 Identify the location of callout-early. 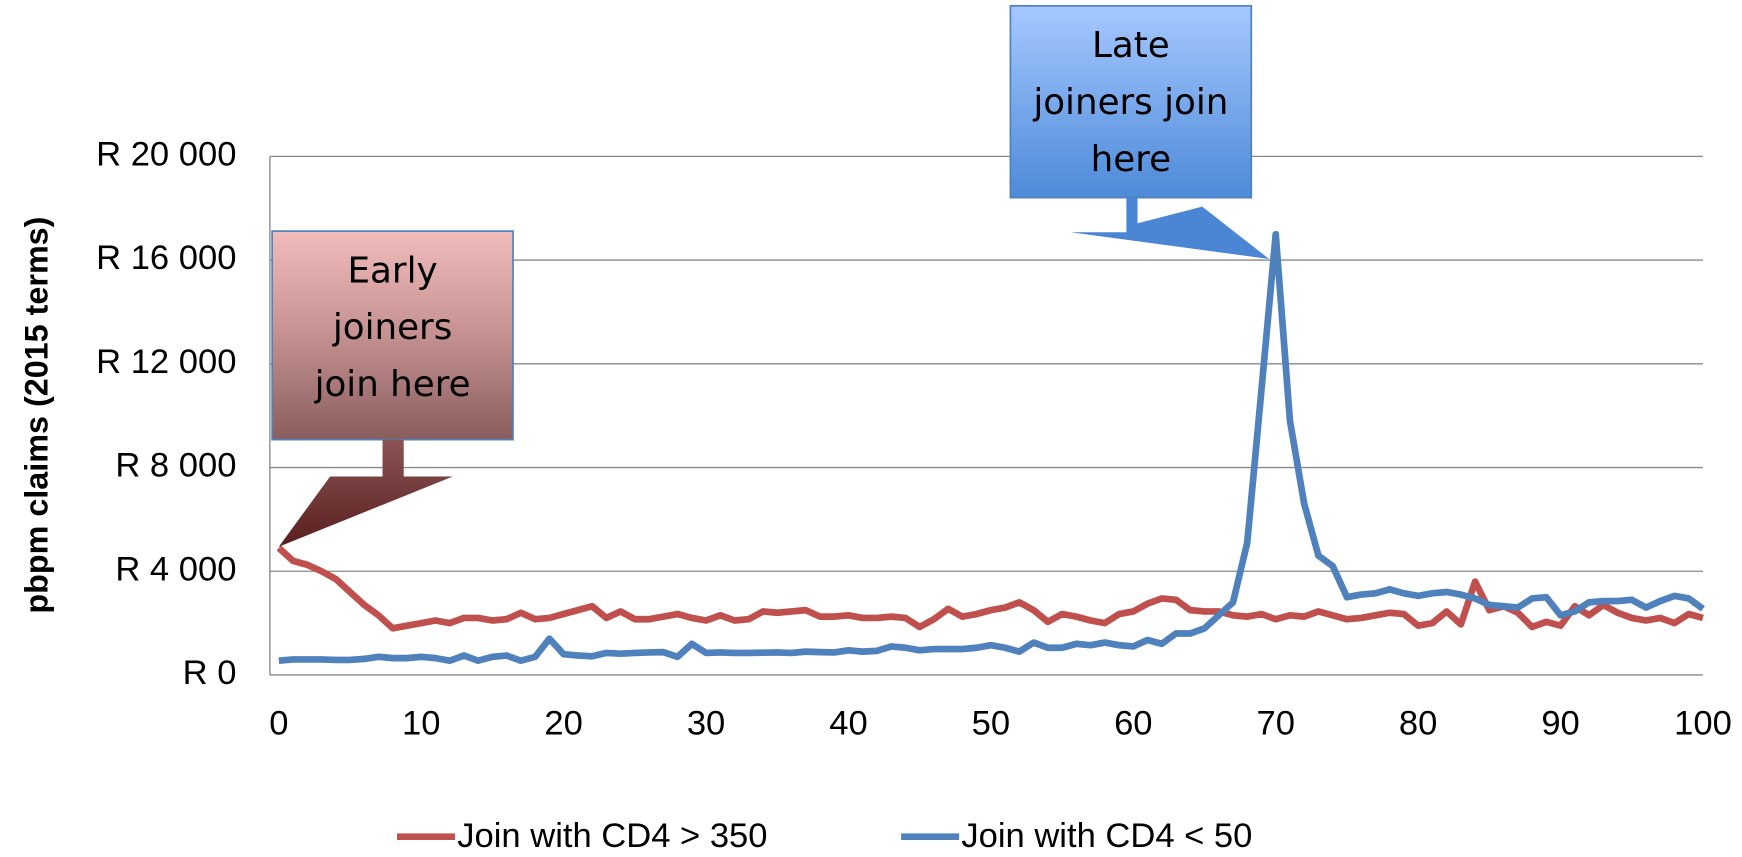
(392, 388).